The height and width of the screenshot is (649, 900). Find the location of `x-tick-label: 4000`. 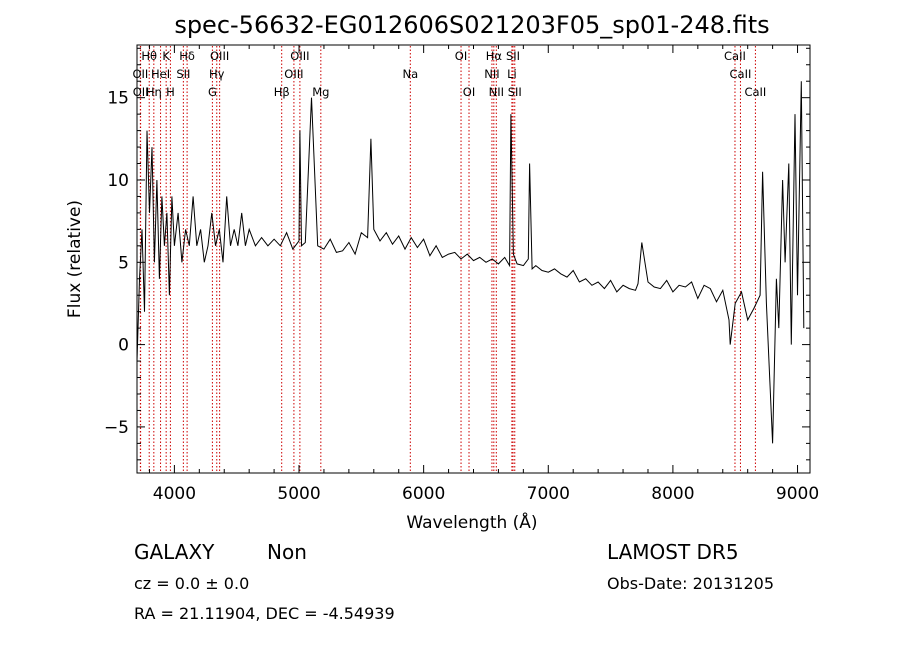

x-tick-label: 4000 is located at coordinates (174, 494).